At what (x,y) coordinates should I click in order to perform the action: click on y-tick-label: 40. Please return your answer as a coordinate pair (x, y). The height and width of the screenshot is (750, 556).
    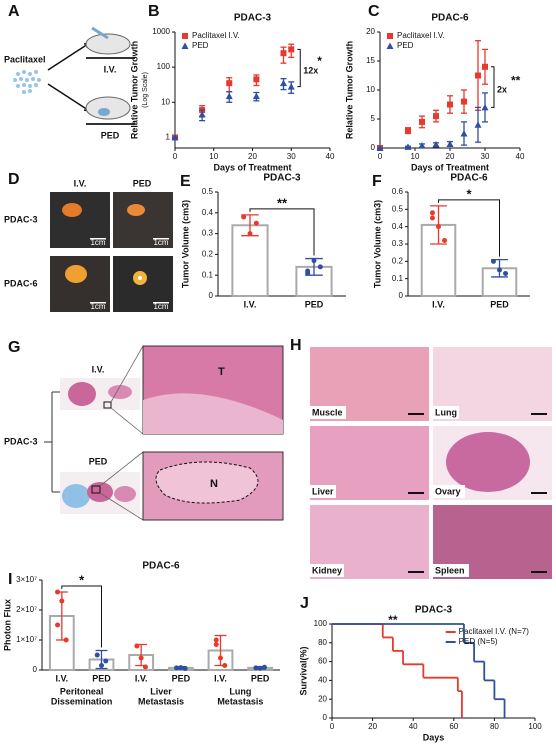
    Looking at the image, I should click on (322, 680).